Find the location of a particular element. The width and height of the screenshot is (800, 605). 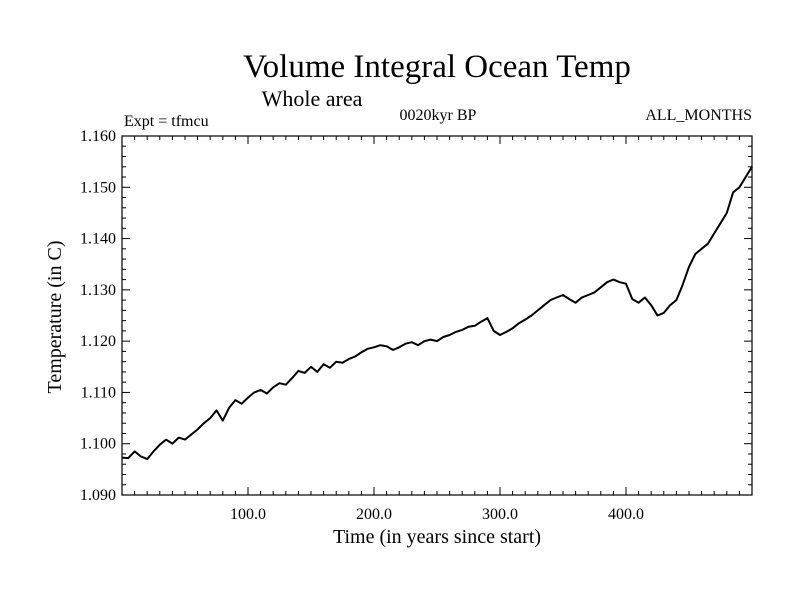

y-axis-label: Temperature (in C) is located at coordinates (55, 317).